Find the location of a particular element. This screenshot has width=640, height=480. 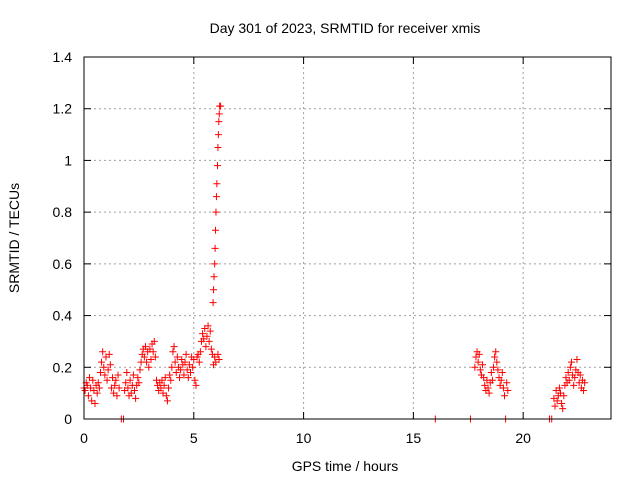

x-tick-label: 20 is located at coordinates (523, 438).